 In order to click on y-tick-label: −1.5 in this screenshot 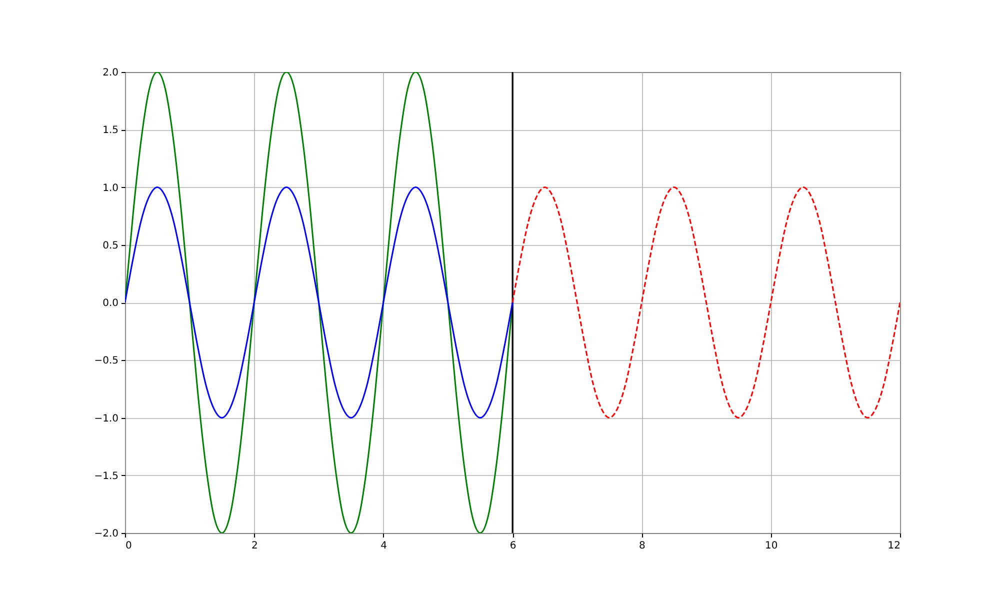, I will do `click(106, 476)`.